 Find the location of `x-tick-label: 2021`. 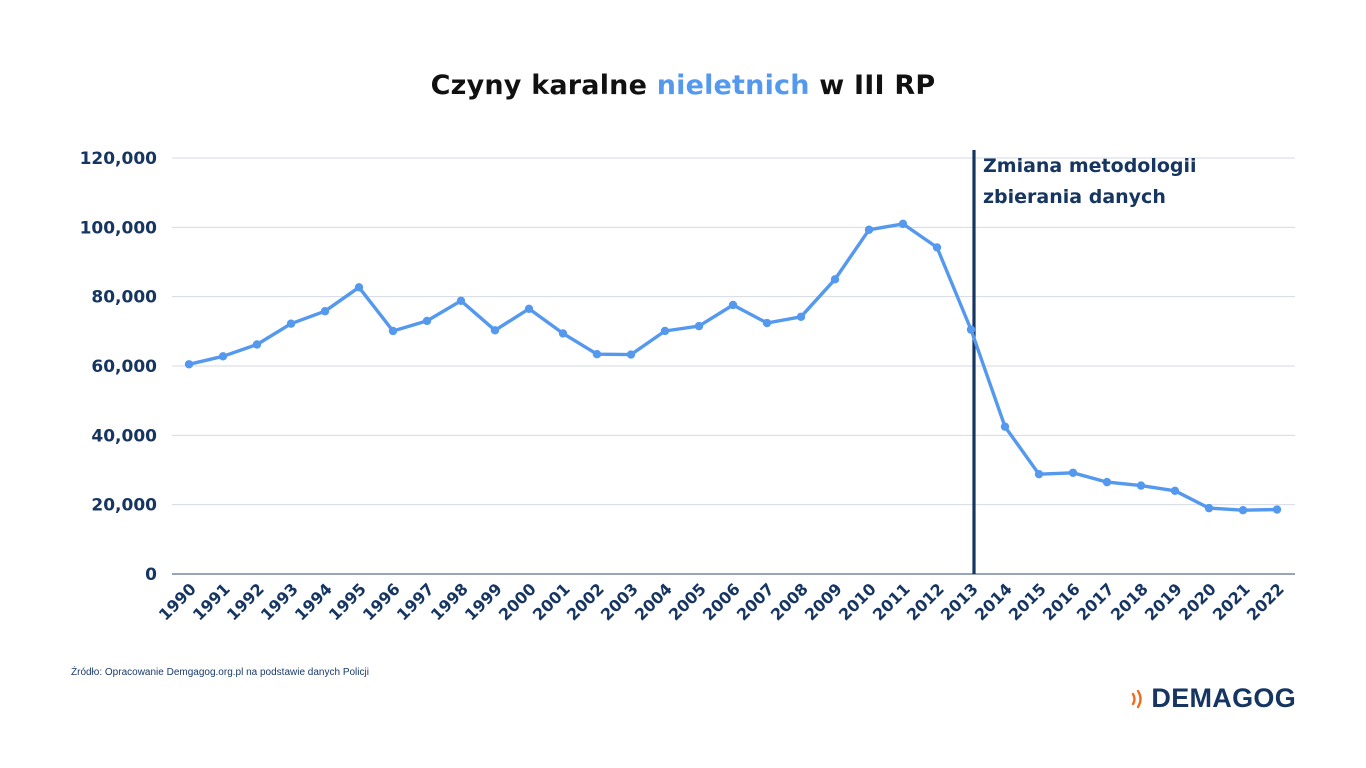

x-tick-label: 2021 is located at coordinates (1231, 601).